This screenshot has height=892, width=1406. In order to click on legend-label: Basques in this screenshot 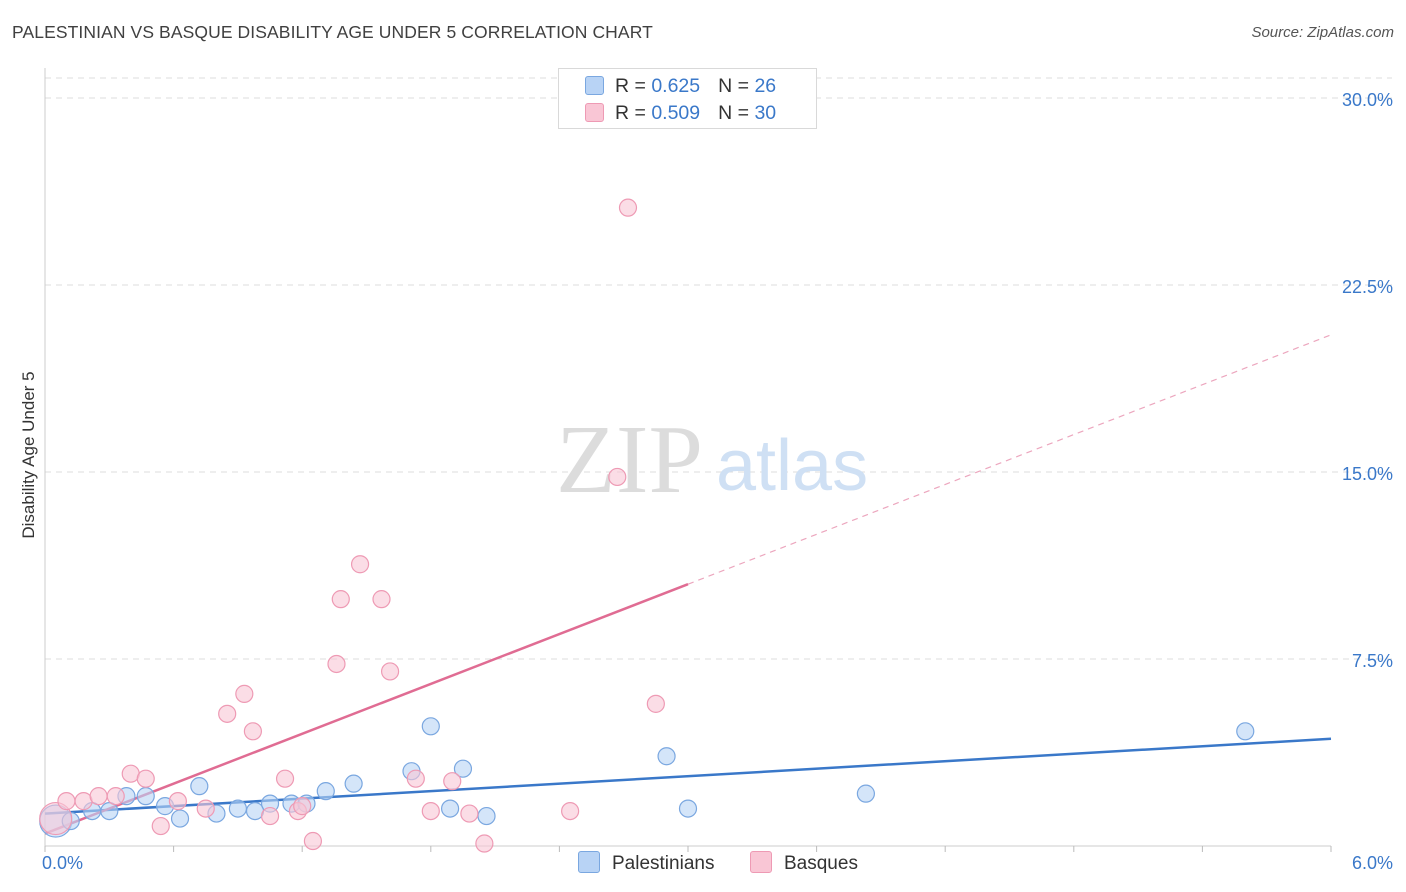, I will do `click(821, 863)`.